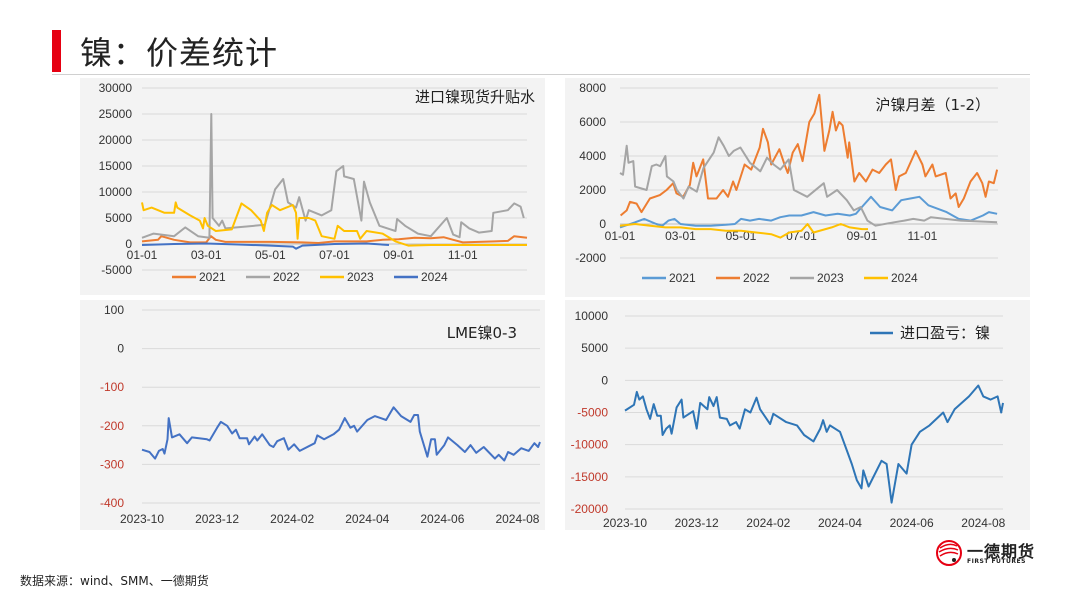 The image size is (1080, 608). What do you see at coordinates (116, 114) in the screenshot?
I see `y-tick-label: 25000` at bounding box center [116, 114].